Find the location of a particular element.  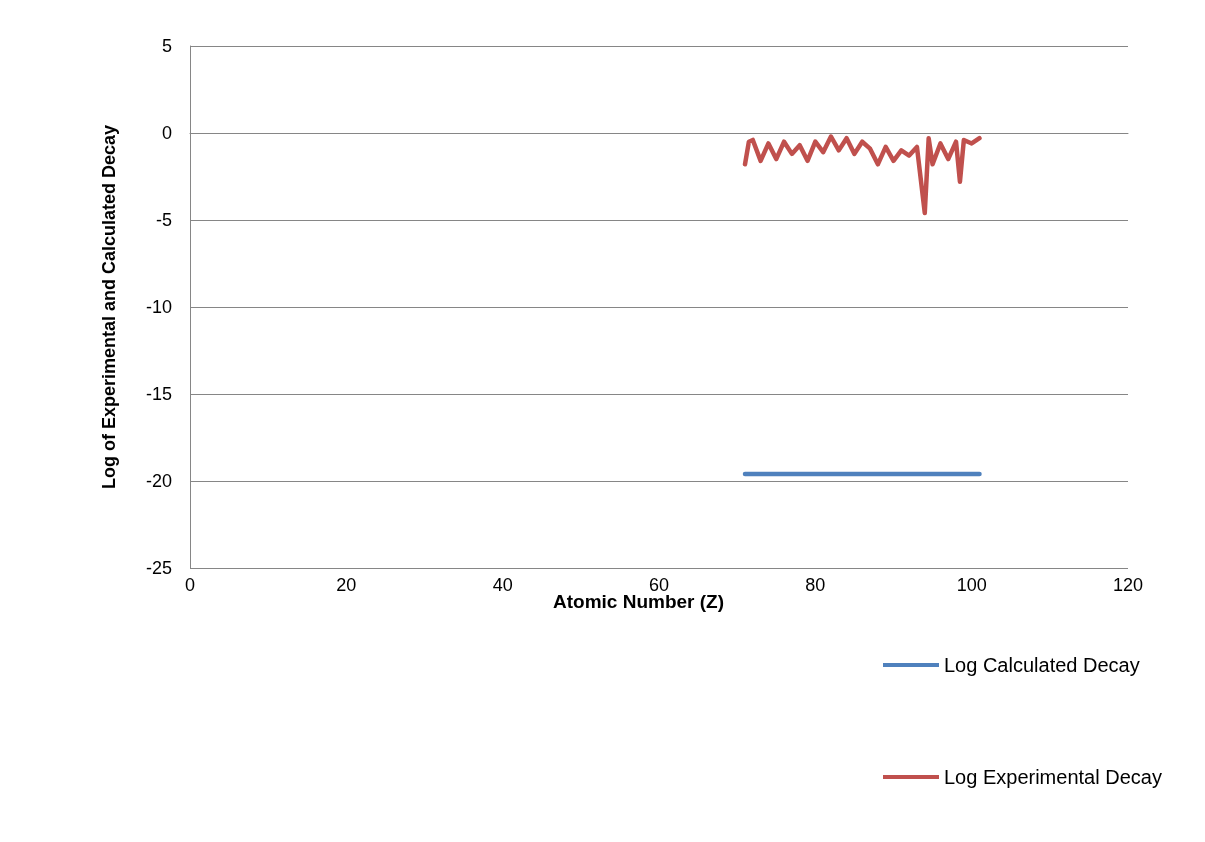

y-axis-title: Log of Experimental and Calculated Decay is located at coordinates (109, 307).